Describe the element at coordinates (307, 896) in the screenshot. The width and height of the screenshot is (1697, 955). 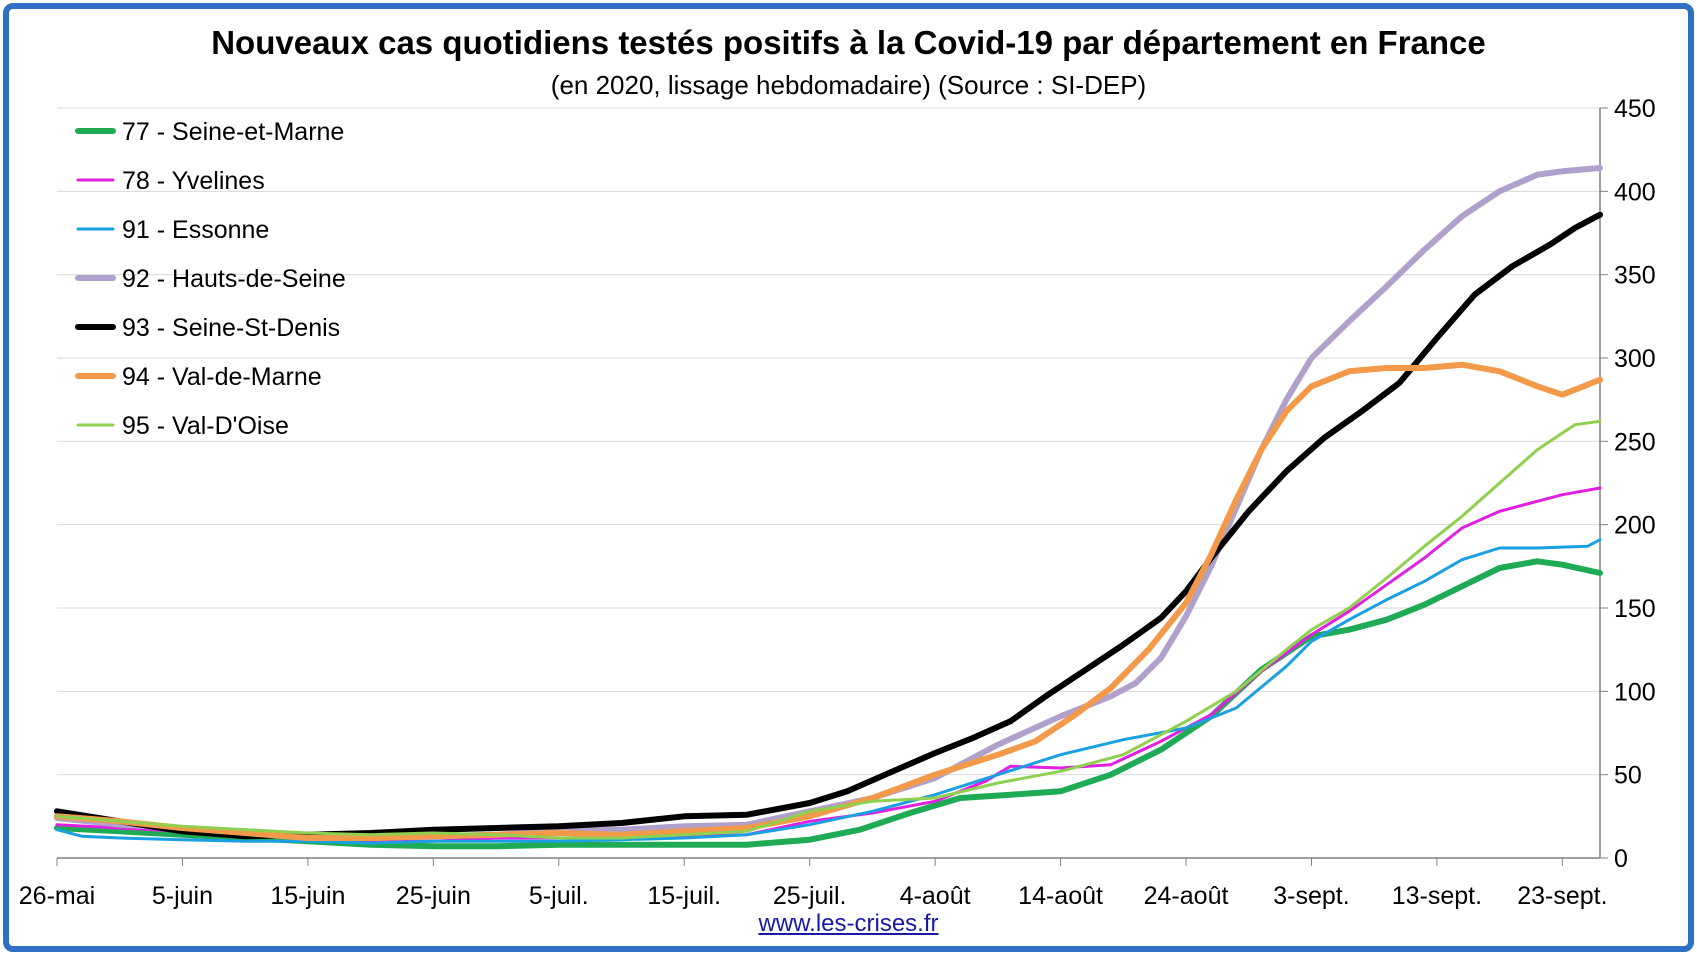
I see `x-tick-label: 15-juin` at that location.